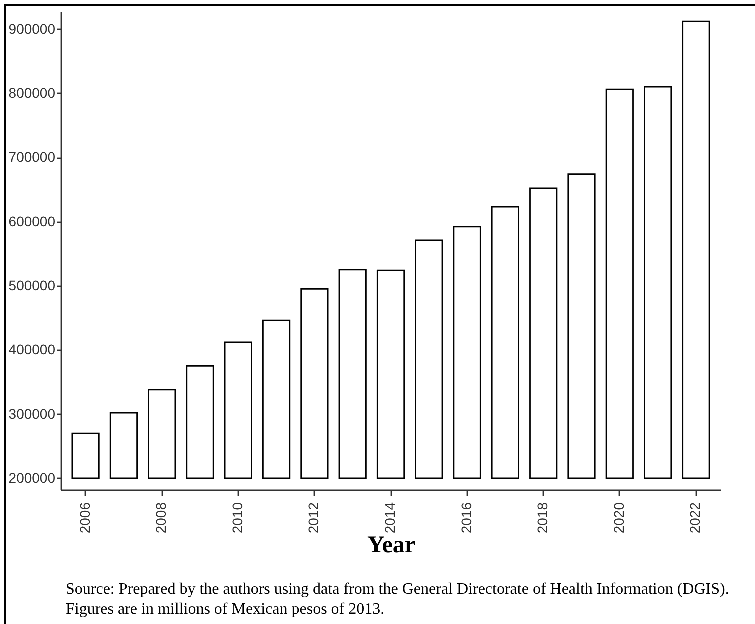 The width and height of the screenshot is (755, 624). What do you see at coordinates (314, 518) in the screenshot?
I see `x-tick-label: 2012` at bounding box center [314, 518].